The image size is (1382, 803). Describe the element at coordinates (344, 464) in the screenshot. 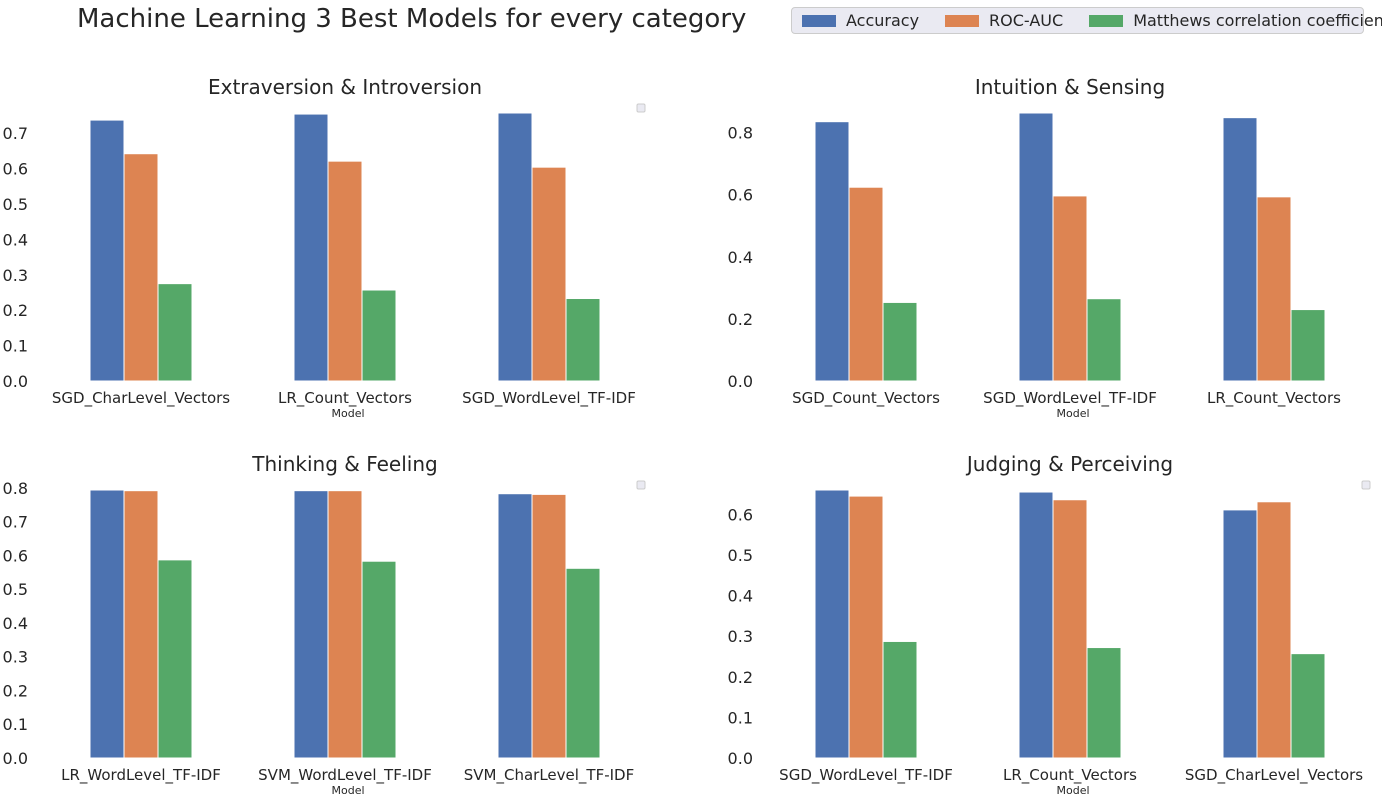

I see `subplot-title: Thinking & Feeling` at that location.